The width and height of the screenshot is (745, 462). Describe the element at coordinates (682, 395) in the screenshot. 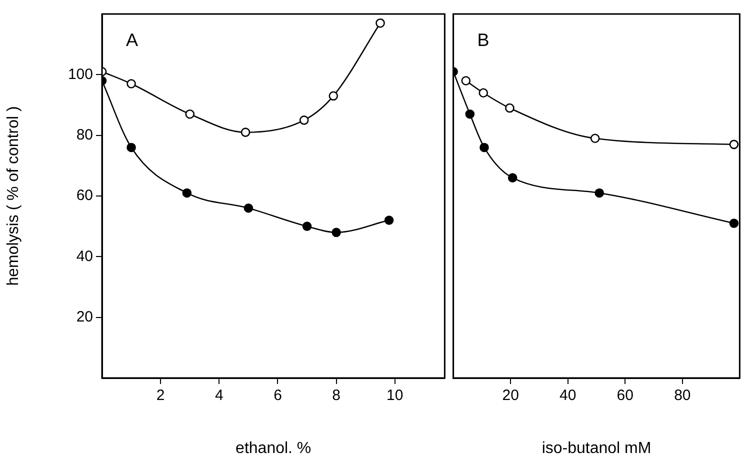

I see `x-tick-label: 80` at that location.